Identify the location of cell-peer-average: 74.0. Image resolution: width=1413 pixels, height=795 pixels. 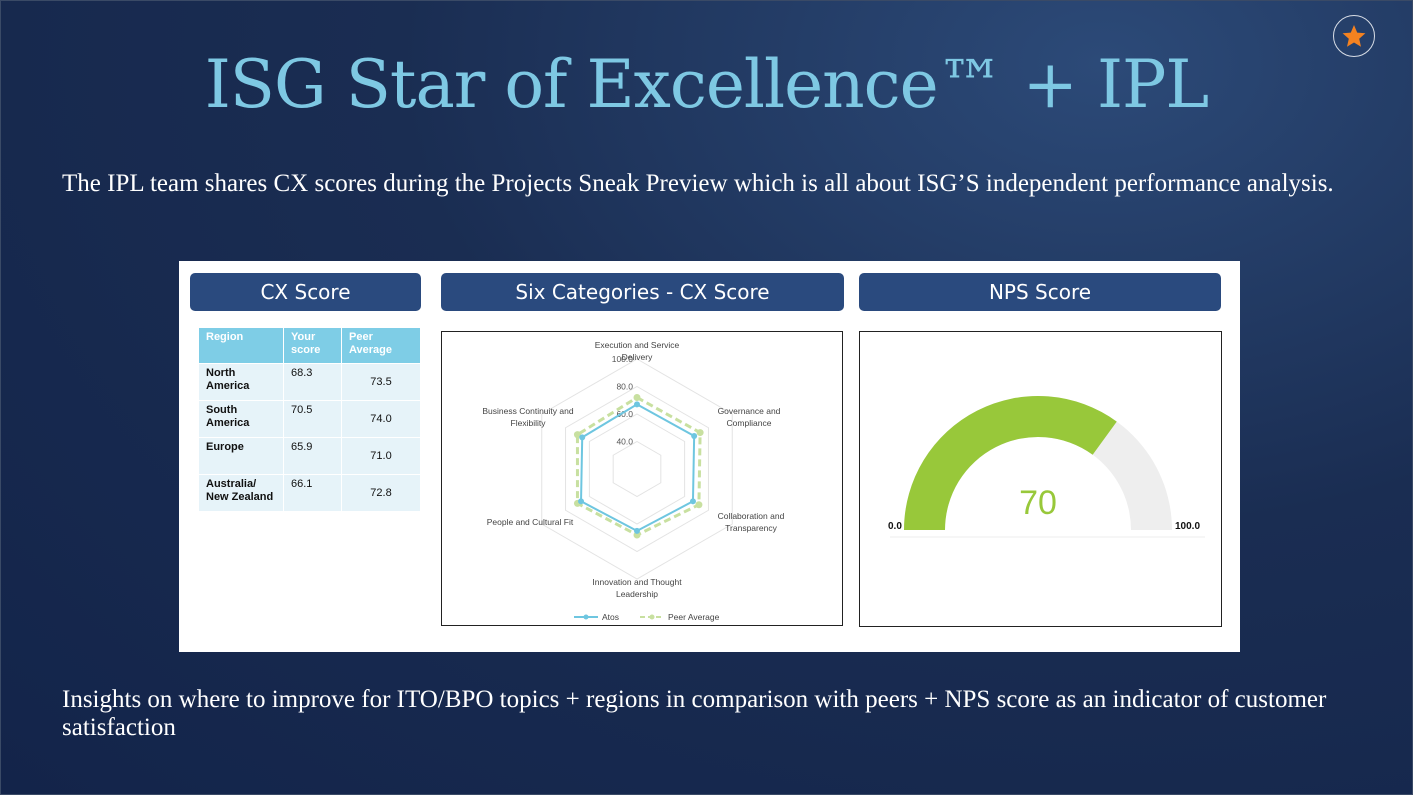
(381, 419).